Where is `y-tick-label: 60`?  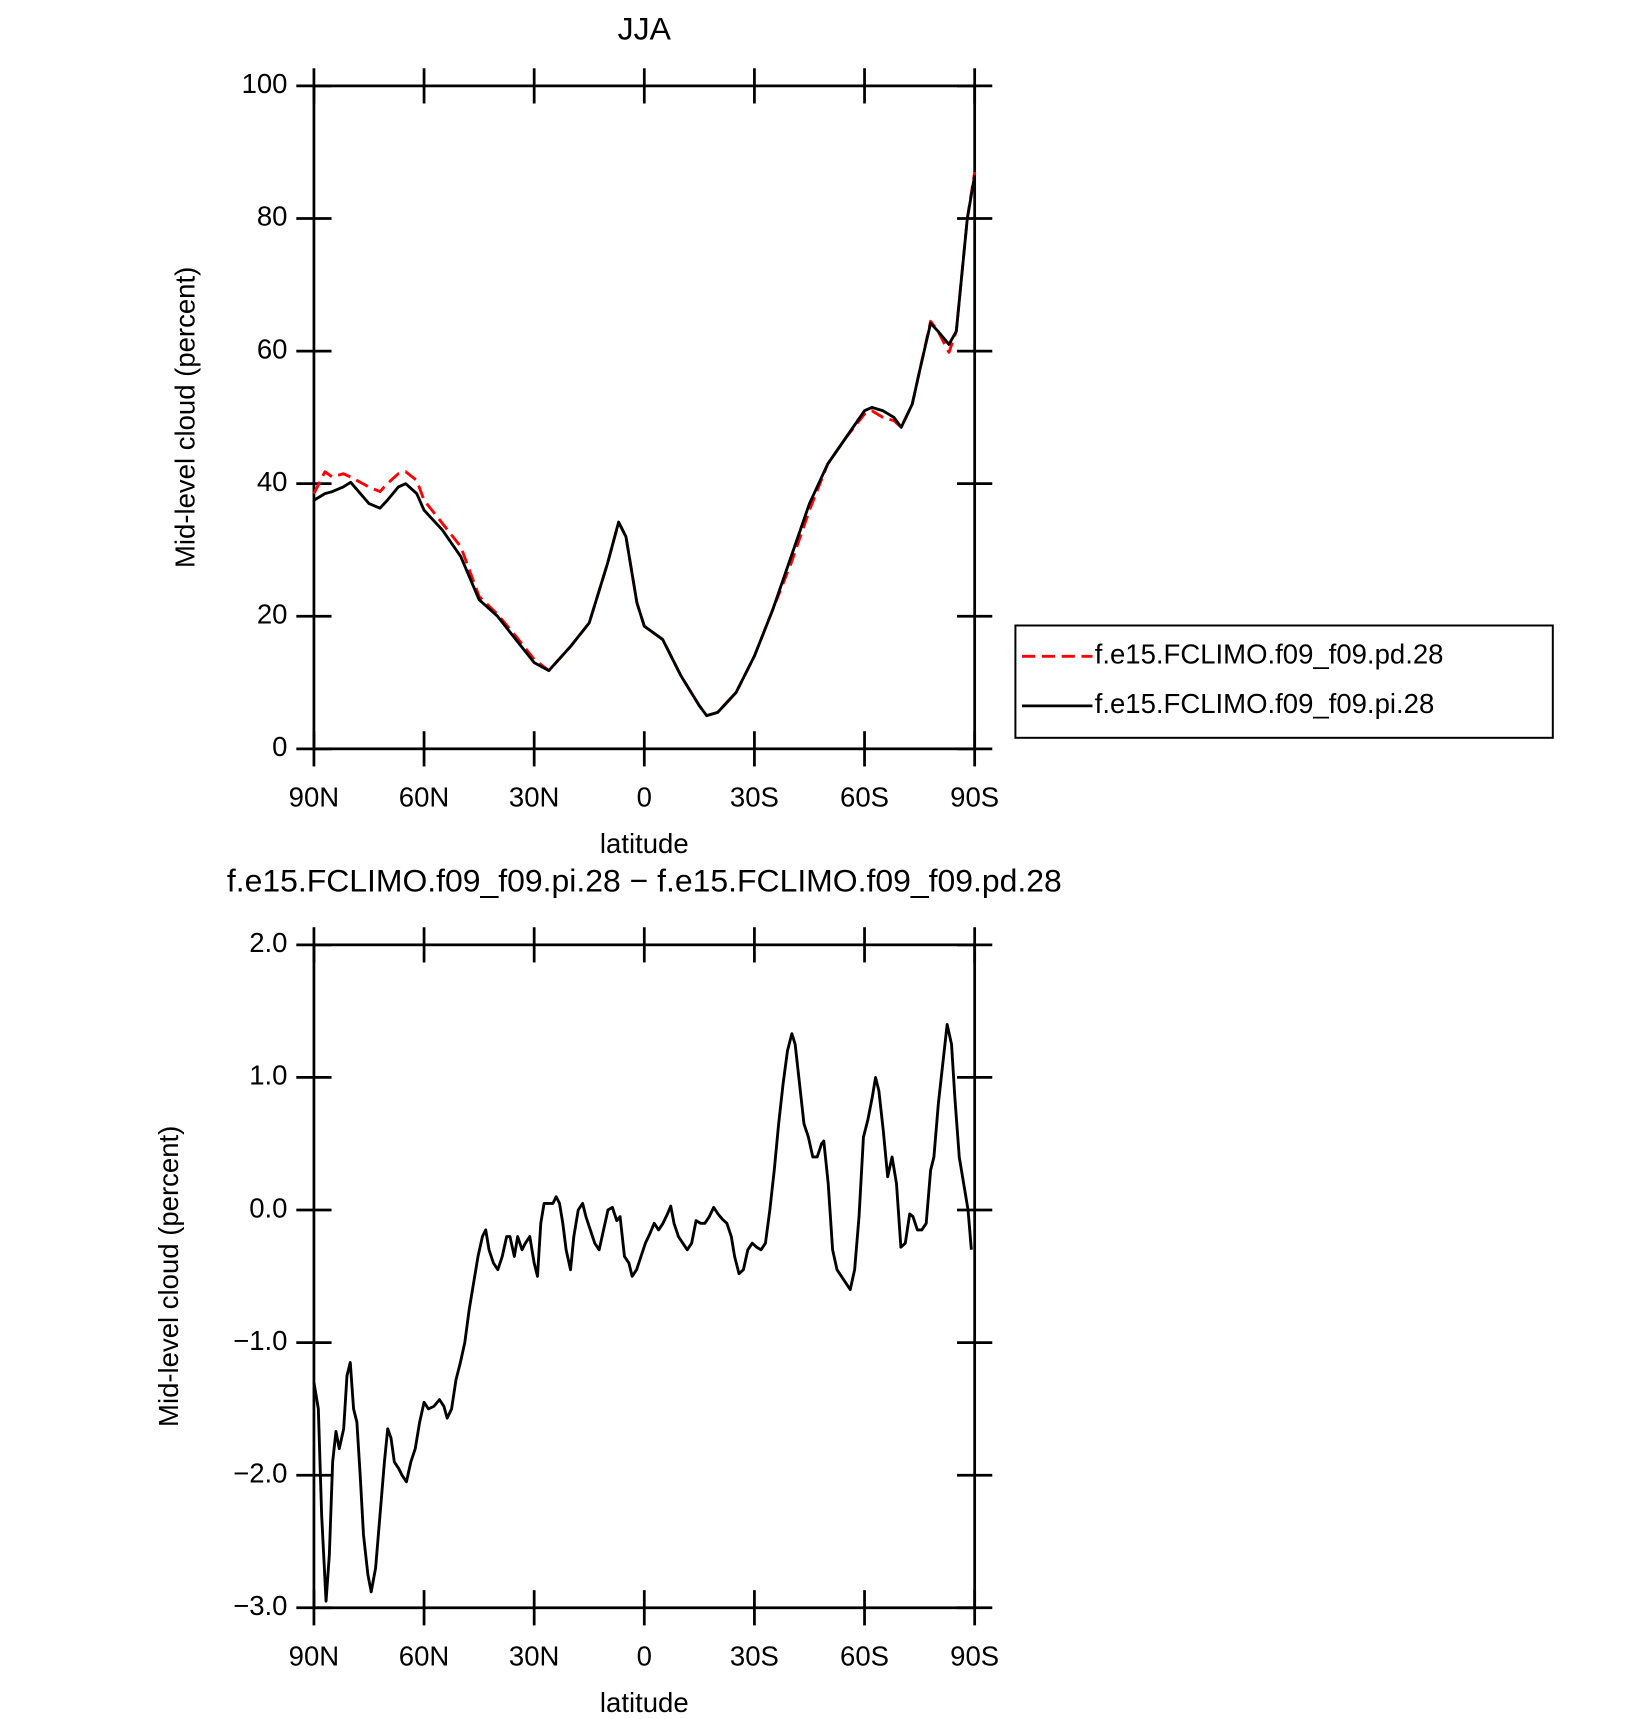
y-tick-label: 60 is located at coordinates (272, 348).